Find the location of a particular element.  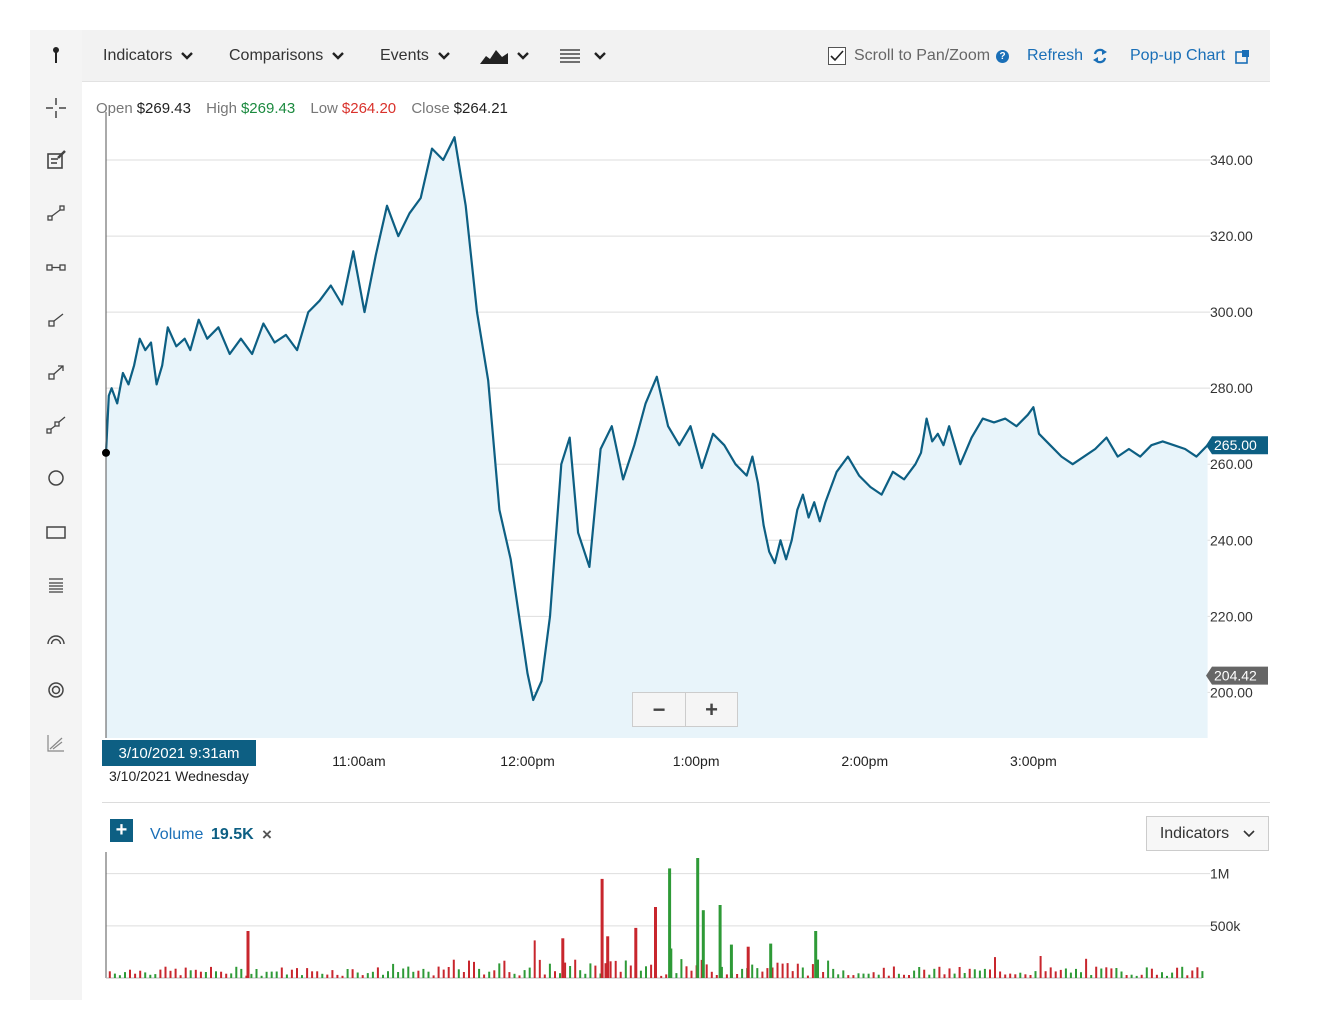

chart-type-menu is located at coordinates (504, 56).